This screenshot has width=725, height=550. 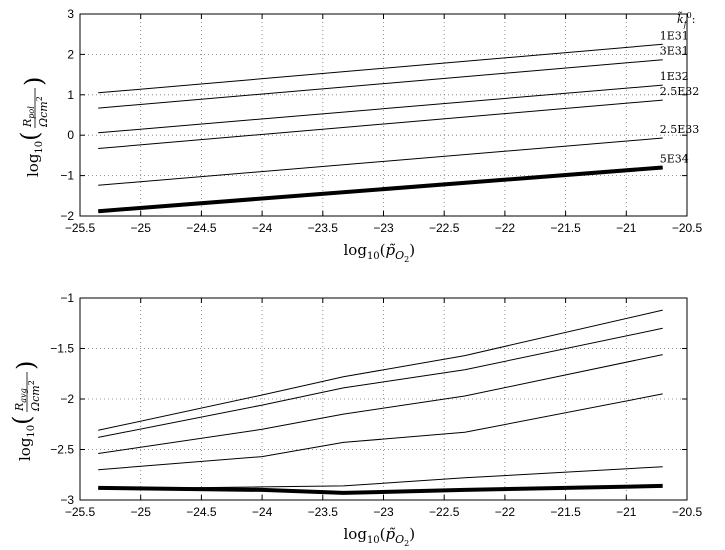 I want to click on y-axis-label: log10( Rpol Ωcm2), so click(x=33, y=127).